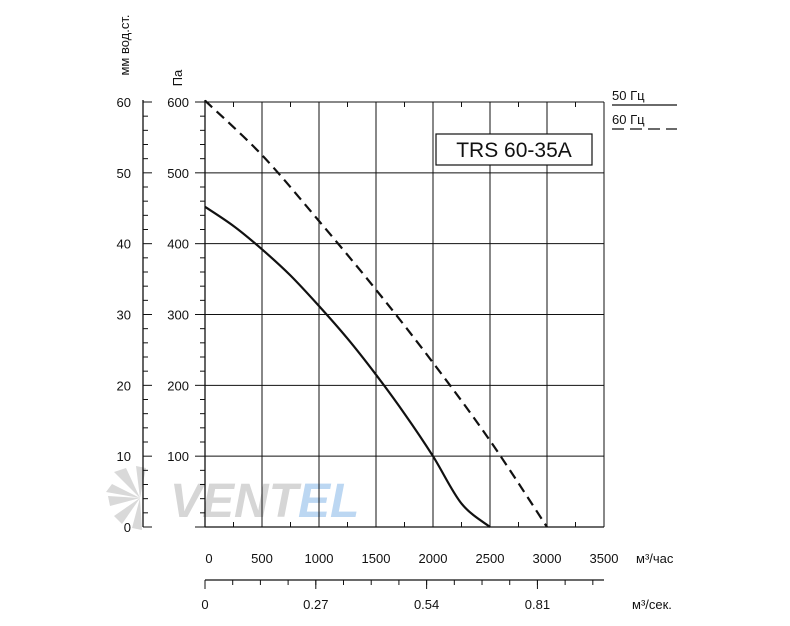  I want to click on x-tick-label: 3500, so click(604, 558).